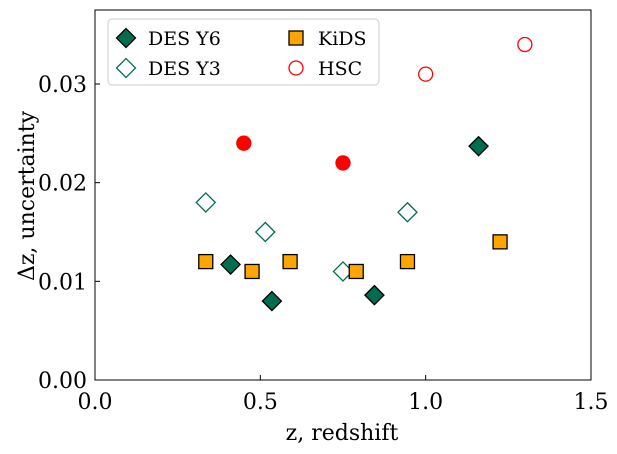  What do you see at coordinates (184, 39) in the screenshot?
I see `legend-label-des-y6: DES Y6` at bounding box center [184, 39].